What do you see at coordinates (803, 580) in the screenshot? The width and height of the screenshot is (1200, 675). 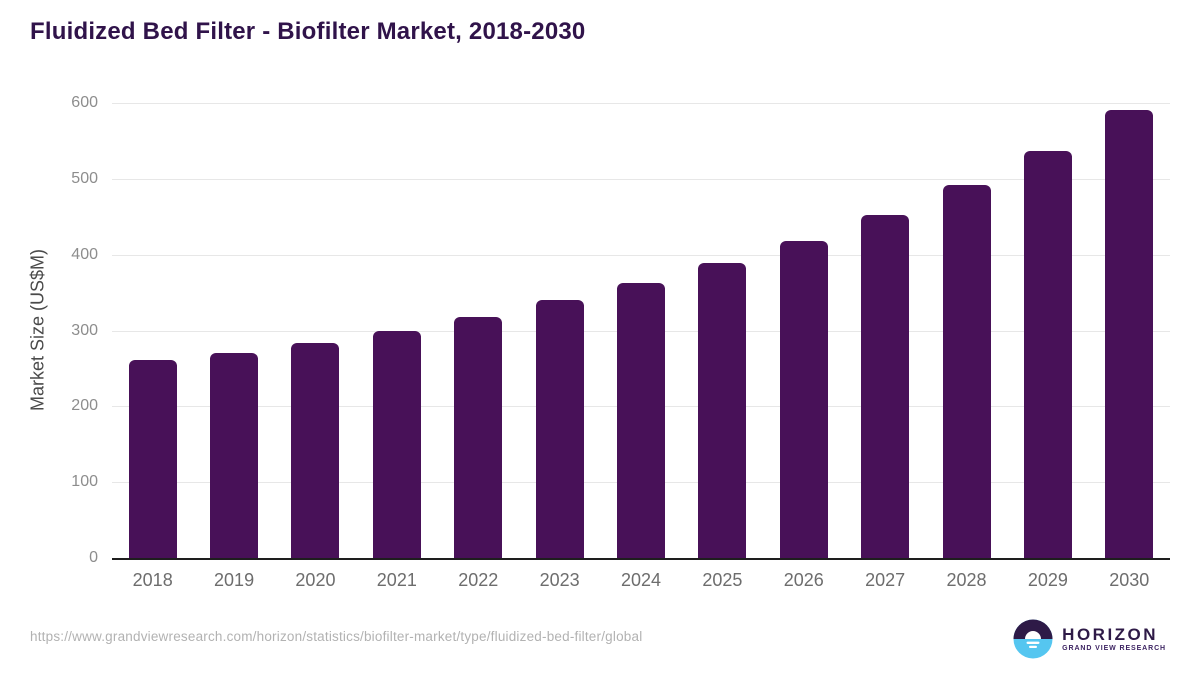 I see `x-tick-label-2026: 2026` at bounding box center [803, 580].